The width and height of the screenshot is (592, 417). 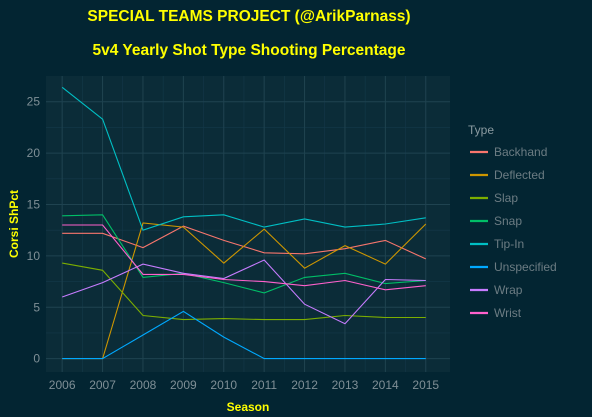 I want to click on x-tick-label: 2014, so click(x=385, y=385).